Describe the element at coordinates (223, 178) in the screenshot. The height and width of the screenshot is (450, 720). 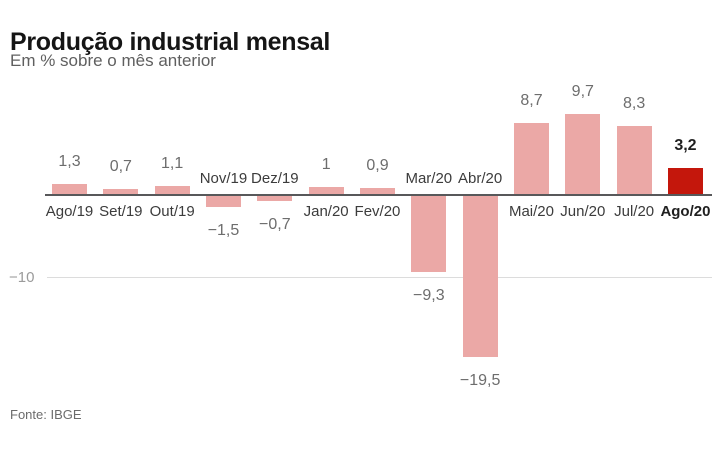
I see `month-label-nov-19: Nov/19` at that location.